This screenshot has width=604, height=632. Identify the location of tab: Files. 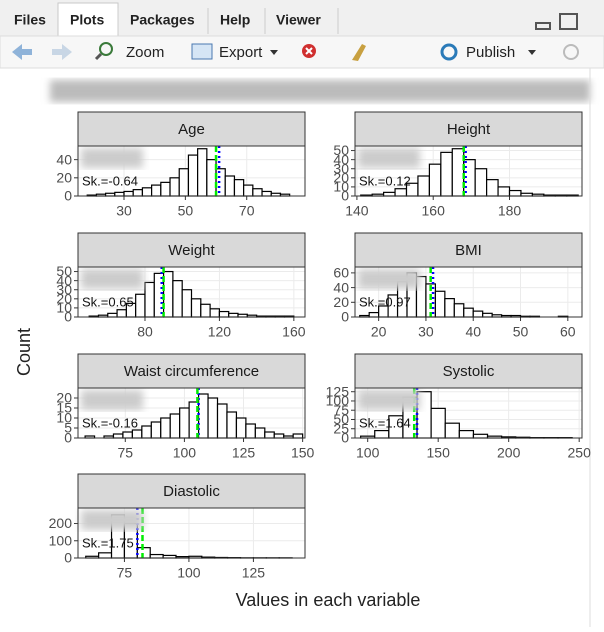
(30, 20).